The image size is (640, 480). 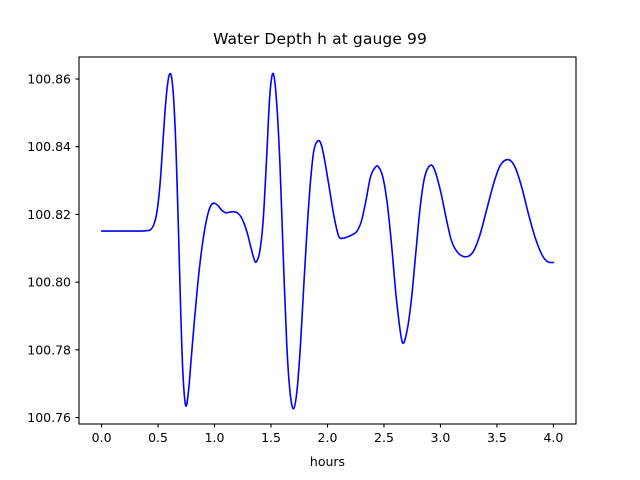 I want to click on y-tick-label: 100.84, so click(x=49, y=146).